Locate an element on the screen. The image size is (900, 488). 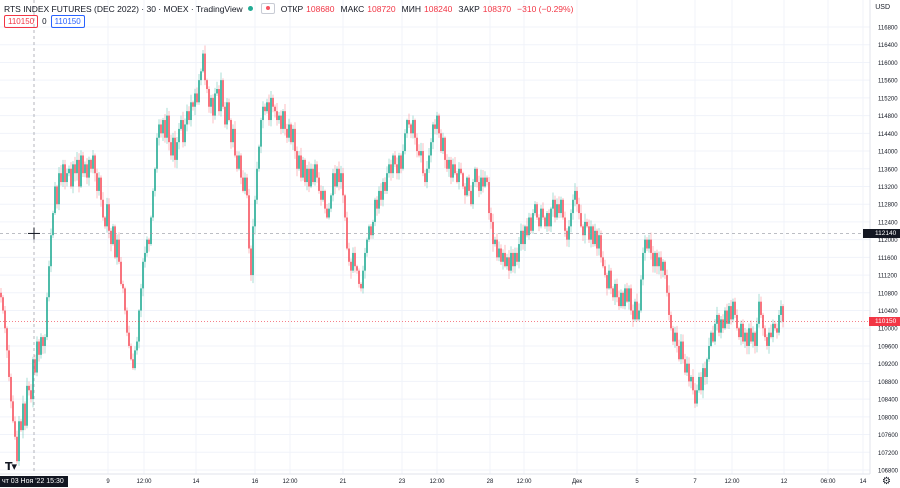
crosshair-time-badge: чт 03 Ноя '22 15:30 is located at coordinates (34, 481).